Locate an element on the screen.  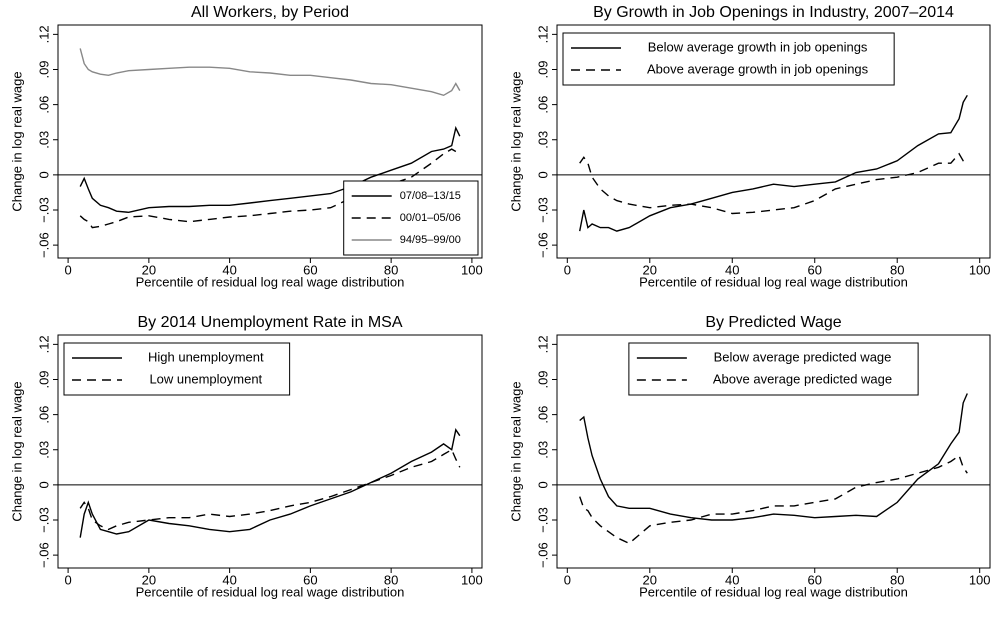
legend-label: Low unemployment is located at coordinates (205, 378).